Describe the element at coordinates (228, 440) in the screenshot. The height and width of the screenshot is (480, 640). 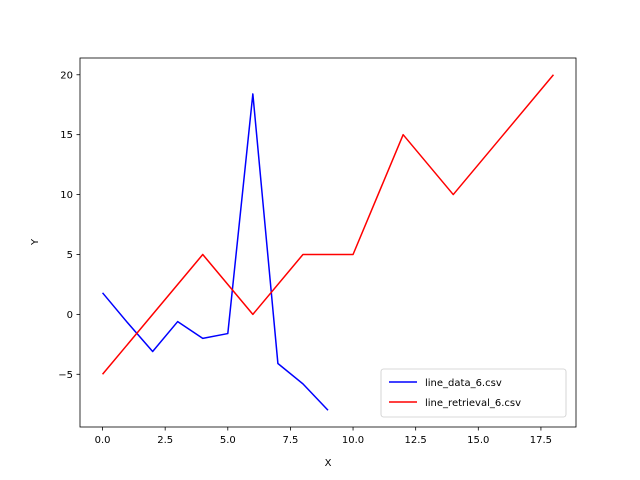
I see `x-tick-label: 5.0` at that location.